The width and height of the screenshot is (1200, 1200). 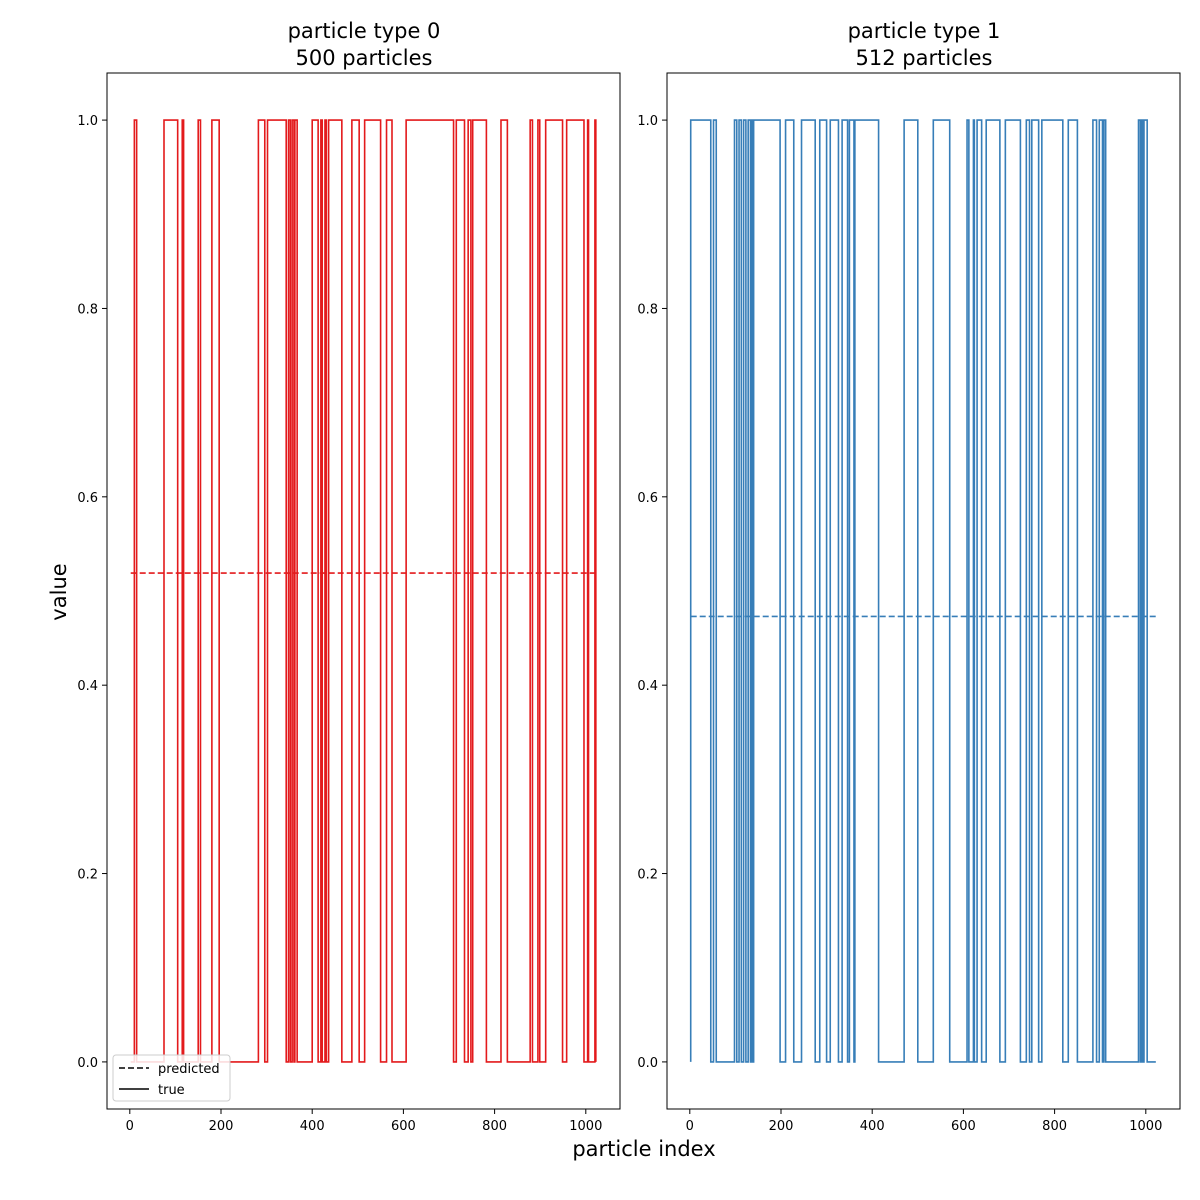 What do you see at coordinates (171, 1078) in the screenshot?
I see `legend: predicted true` at bounding box center [171, 1078].